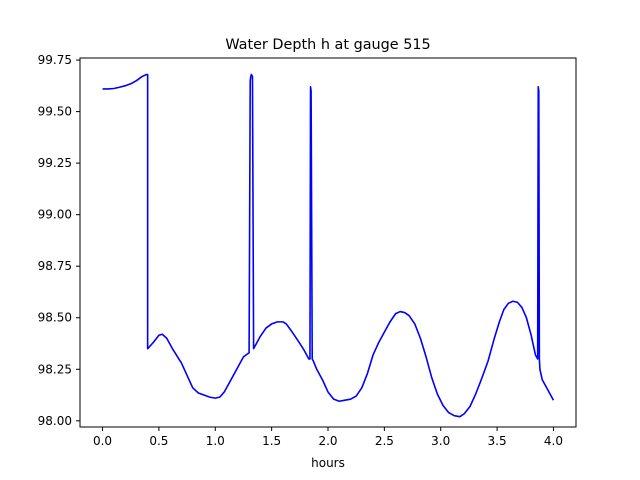  What do you see at coordinates (440, 441) in the screenshot?
I see `x-tick-label: 3.0` at bounding box center [440, 441].